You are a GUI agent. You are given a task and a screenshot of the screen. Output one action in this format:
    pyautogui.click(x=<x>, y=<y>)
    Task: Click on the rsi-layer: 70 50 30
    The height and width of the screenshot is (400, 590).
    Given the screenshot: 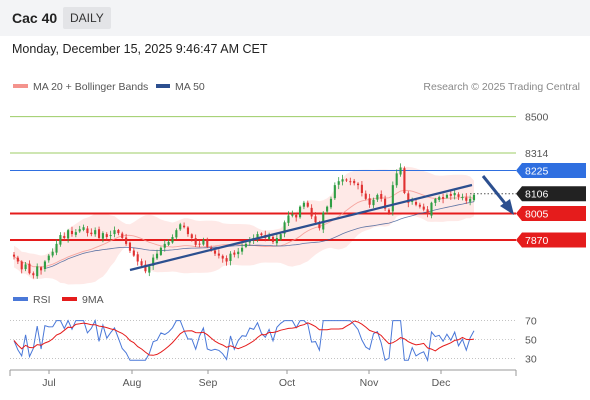 What is the action you would take?
    pyautogui.click(x=273, y=340)
    